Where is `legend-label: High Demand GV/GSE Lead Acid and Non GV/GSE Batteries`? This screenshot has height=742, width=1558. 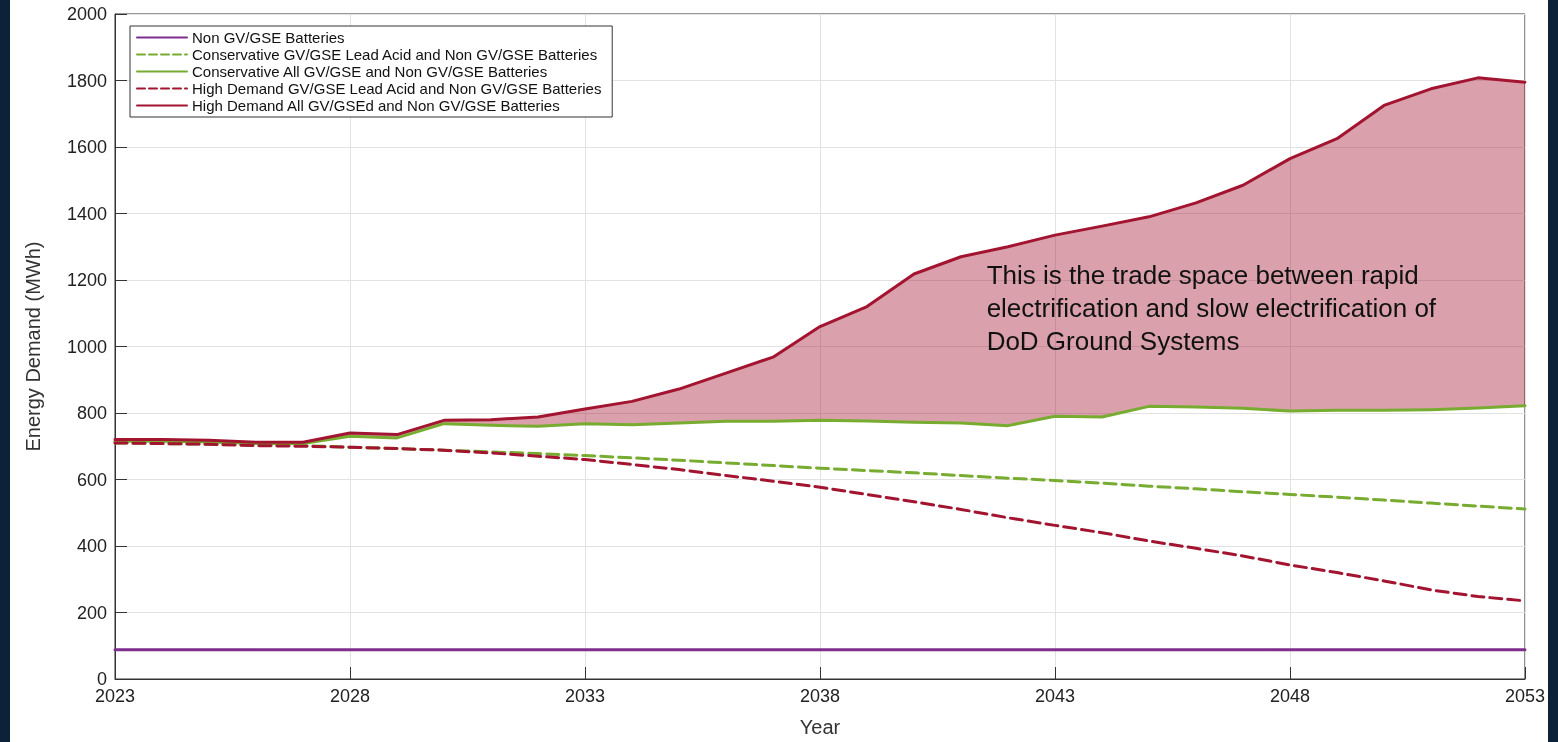
legend-label: High Demand GV/GSE Lead Acid and Non GV/GSE Batteries is located at coordinates (397, 88).